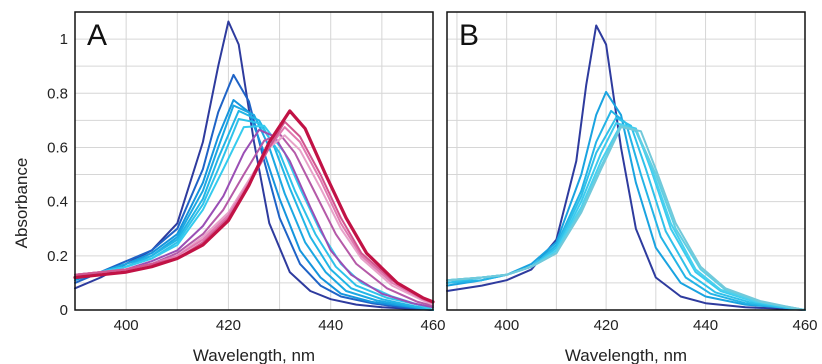 This screenshot has height=364, width=822. What do you see at coordinates (57, 256) in the screenshot?
I see `y-tick-label: 0.2` at bounding box center [57, 256].